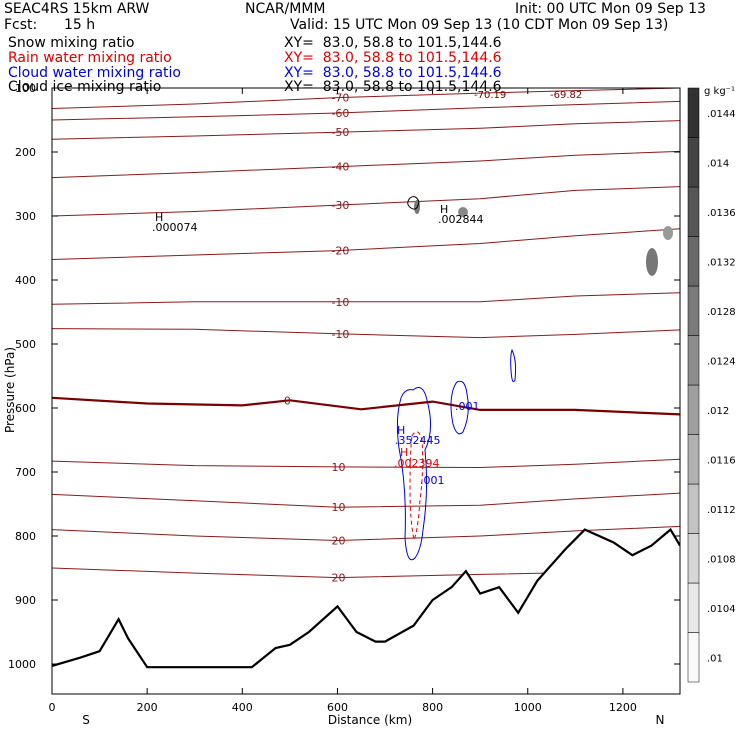  I want to click on temperature-contour-label: 0, so click(287, 400).